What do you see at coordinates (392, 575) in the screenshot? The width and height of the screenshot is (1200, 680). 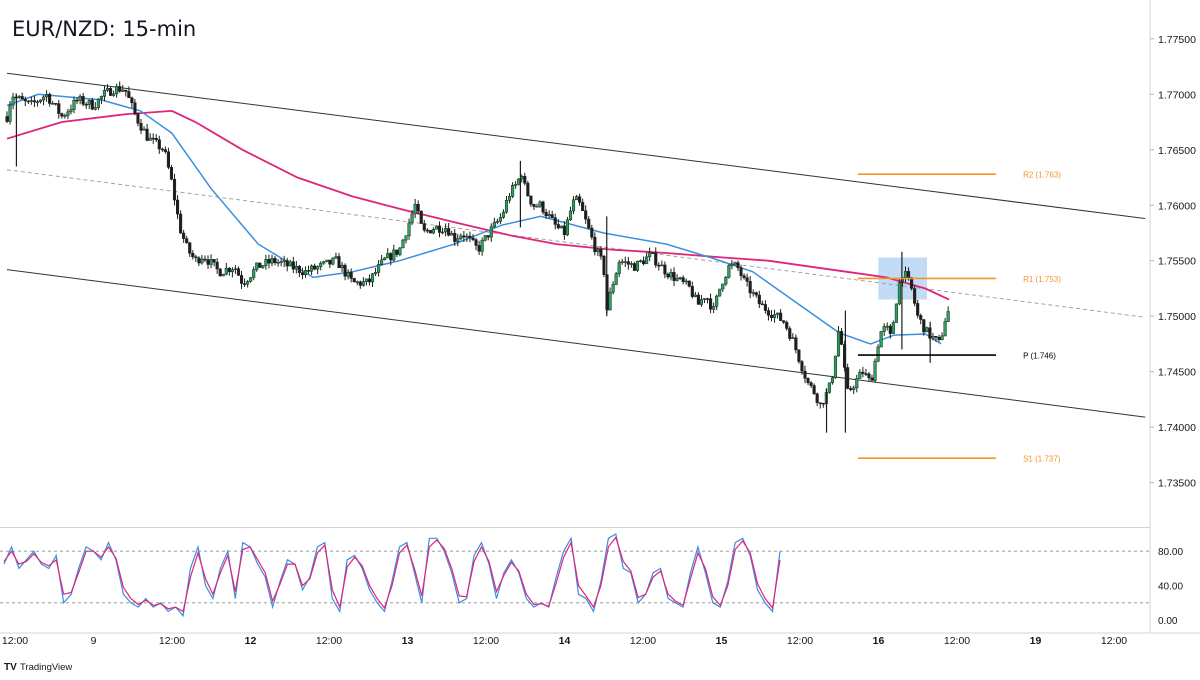 I see `oscillator-line` at bounding box center [392, 575].